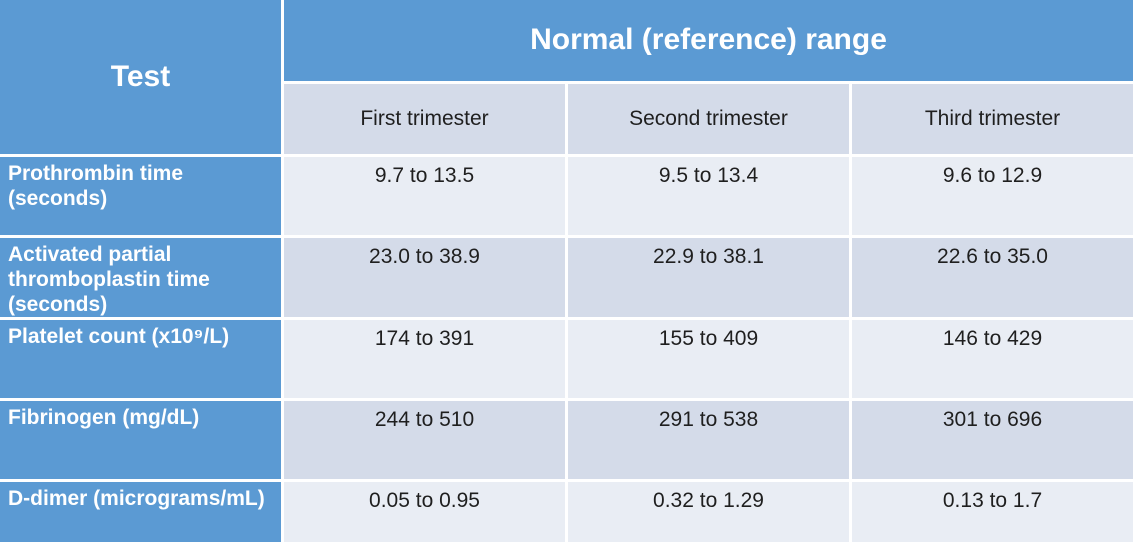 The height and width of the screenshot is (542, 1133). Describe the element at coordinates (424, 196) in the screenshot. I see `data-cell: 9.7 to 13.5` at that location.